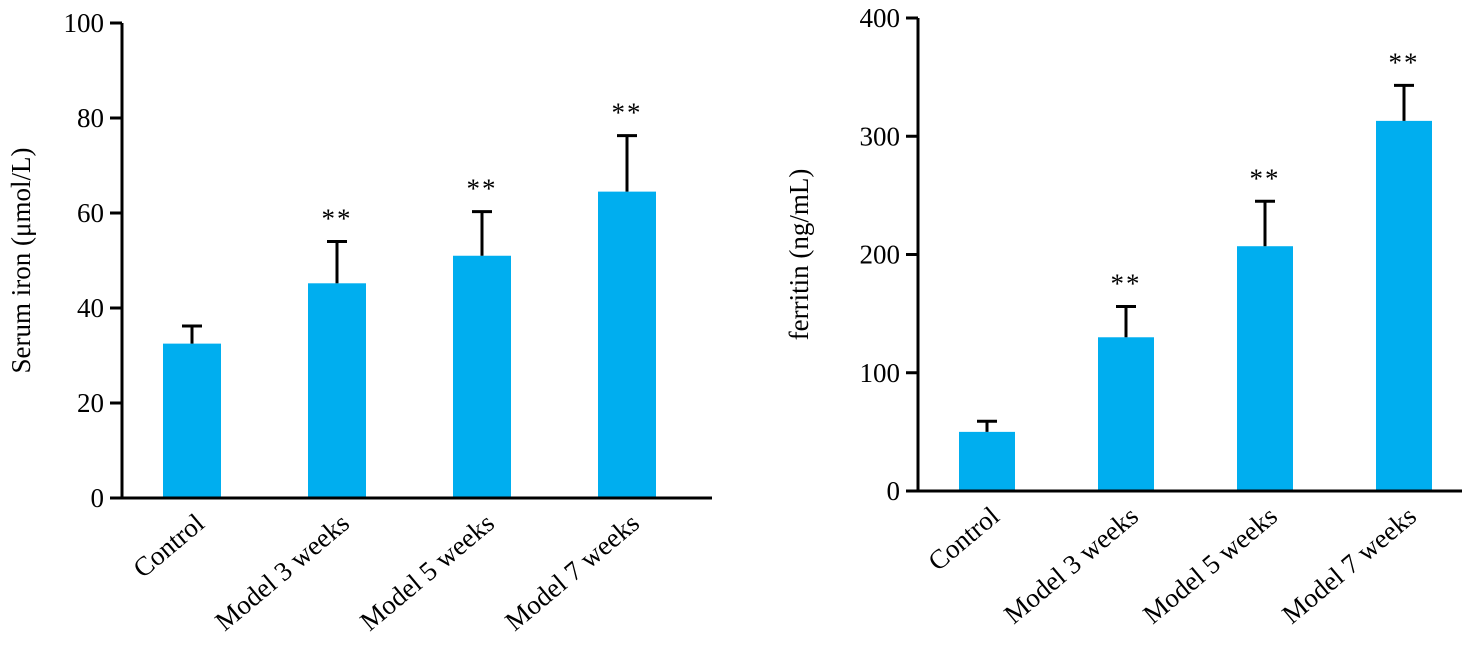 This screenshot has width=1473, height=671. I want to click on y-tick-label: 80, so click(90, 118).